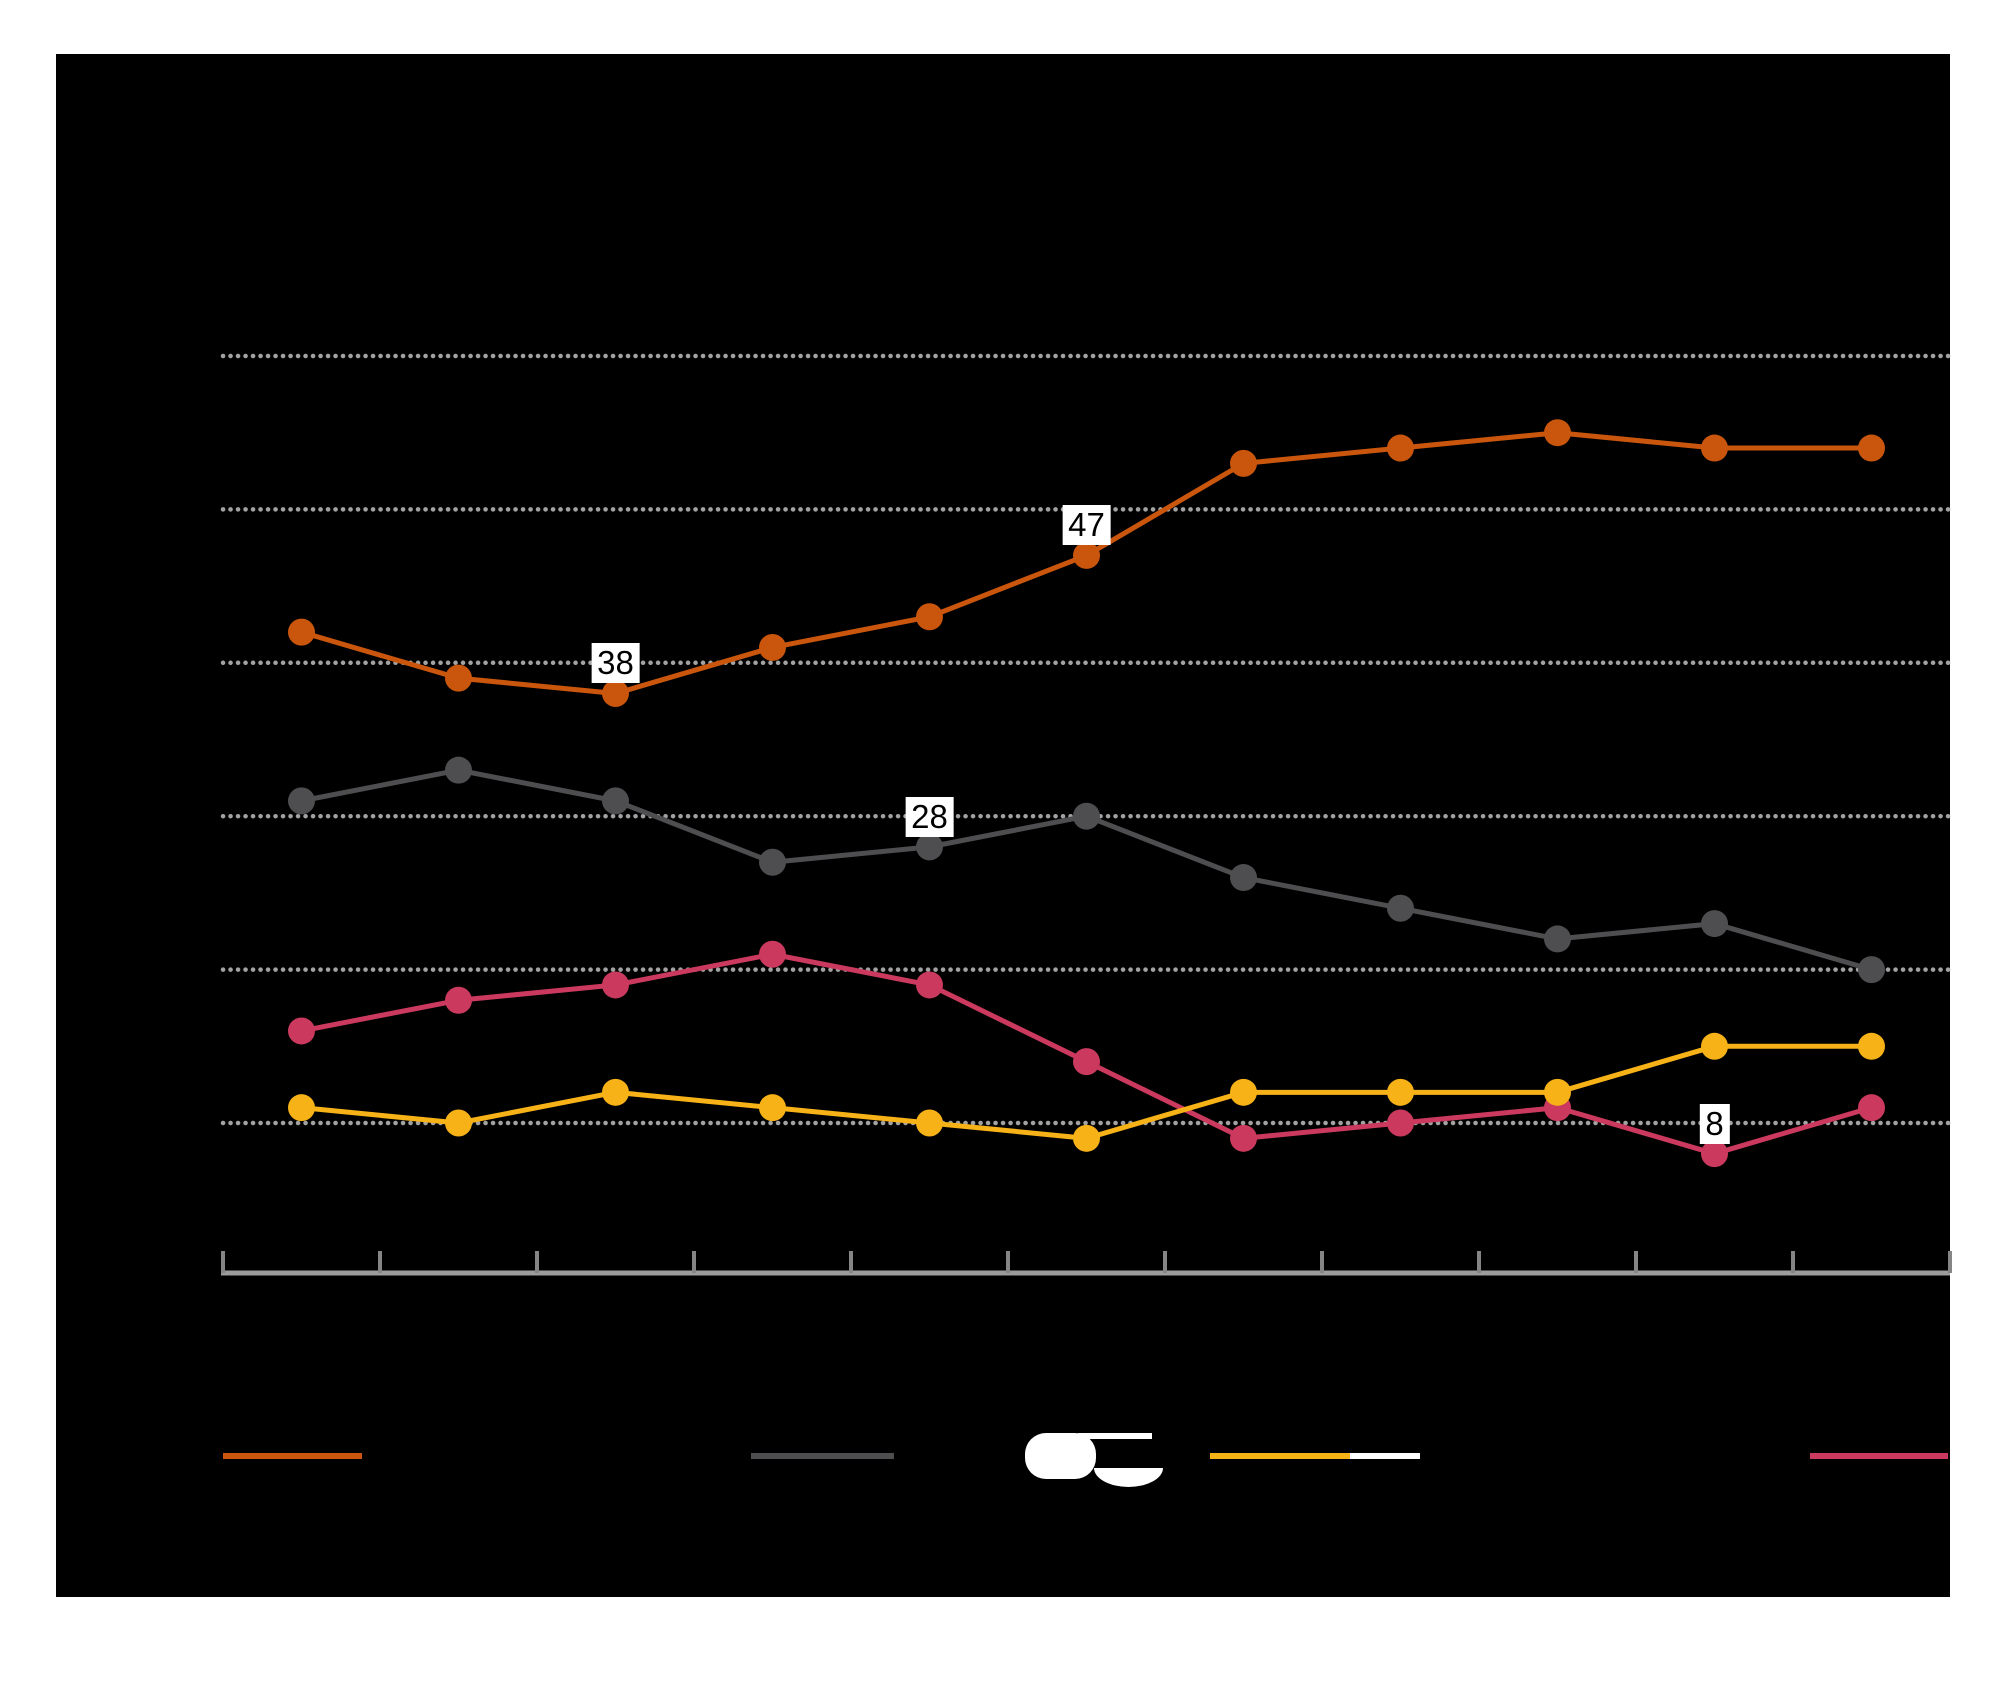  What do you see at coordinates (615, 663) in the screenshot?
I see `point-value-label: 38` at bounding box center [615, 663].